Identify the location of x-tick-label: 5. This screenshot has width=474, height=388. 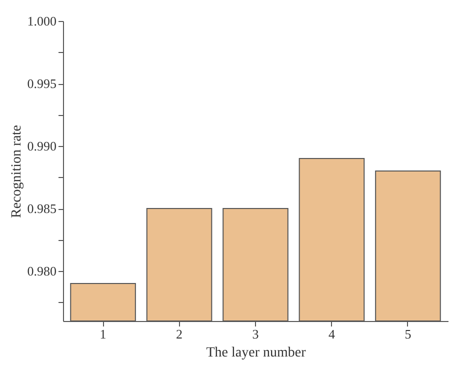
(408, 334).